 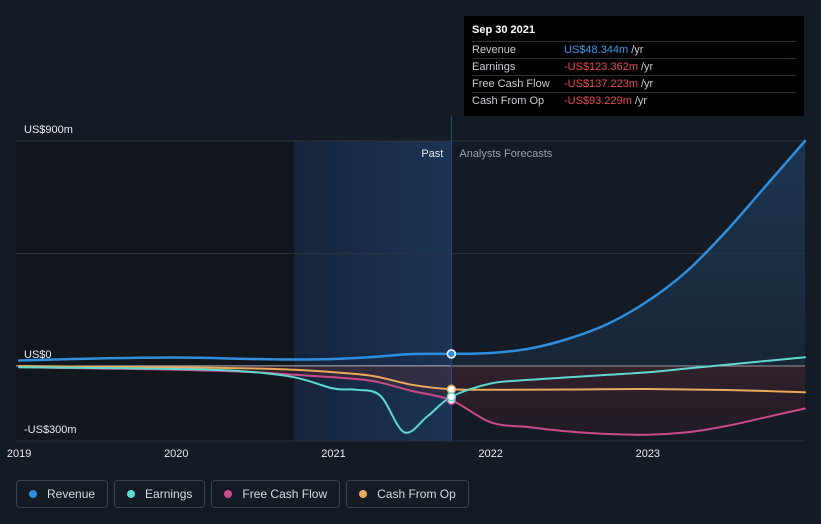 I want to click on legend-item-cash-from-op: Cash From Op, so click(x=407, y=494).